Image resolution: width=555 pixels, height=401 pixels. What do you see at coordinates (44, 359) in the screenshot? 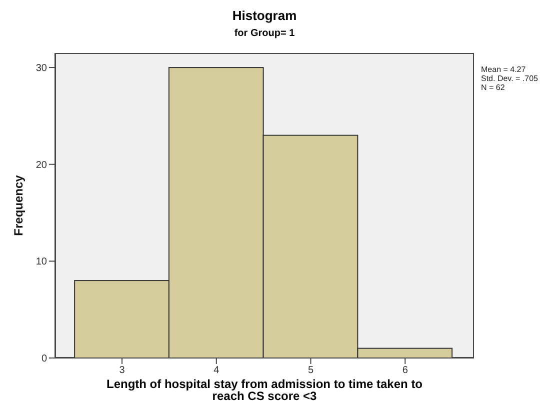
I see `y-tick-label: 0` at bounding box center [44, 359].